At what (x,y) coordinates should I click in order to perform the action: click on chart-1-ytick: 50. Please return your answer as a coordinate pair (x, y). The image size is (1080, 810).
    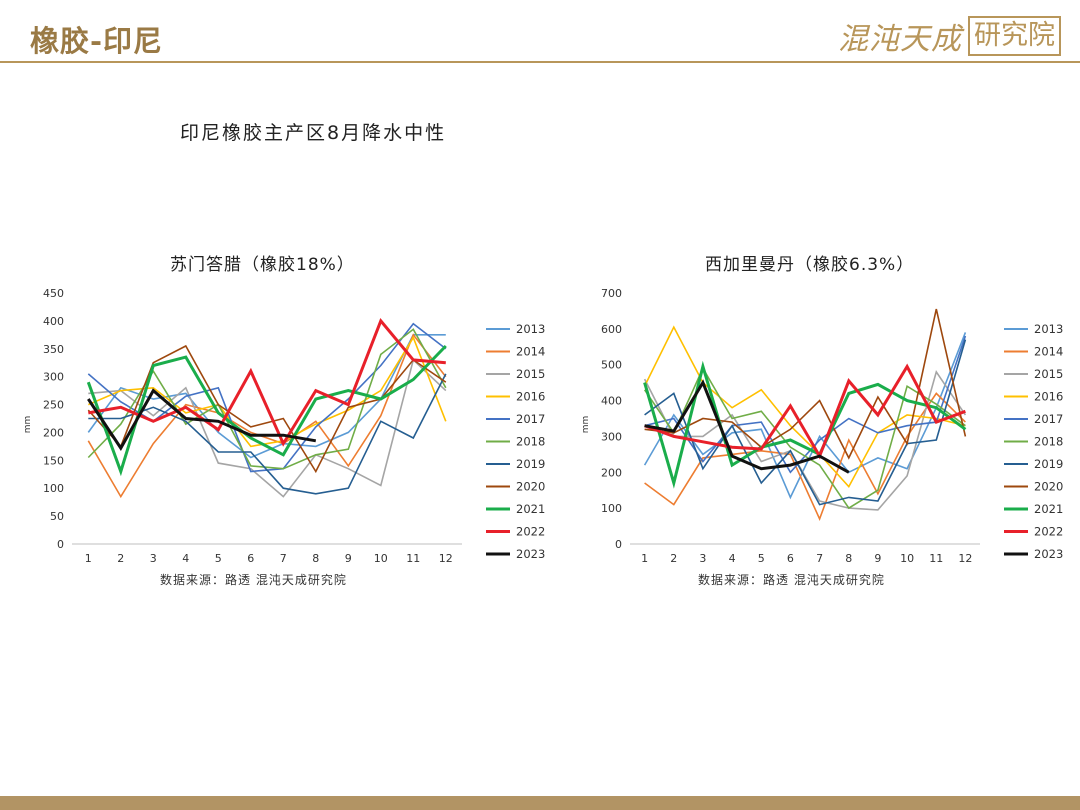
    Looking at the image, I should click on (57, 516).